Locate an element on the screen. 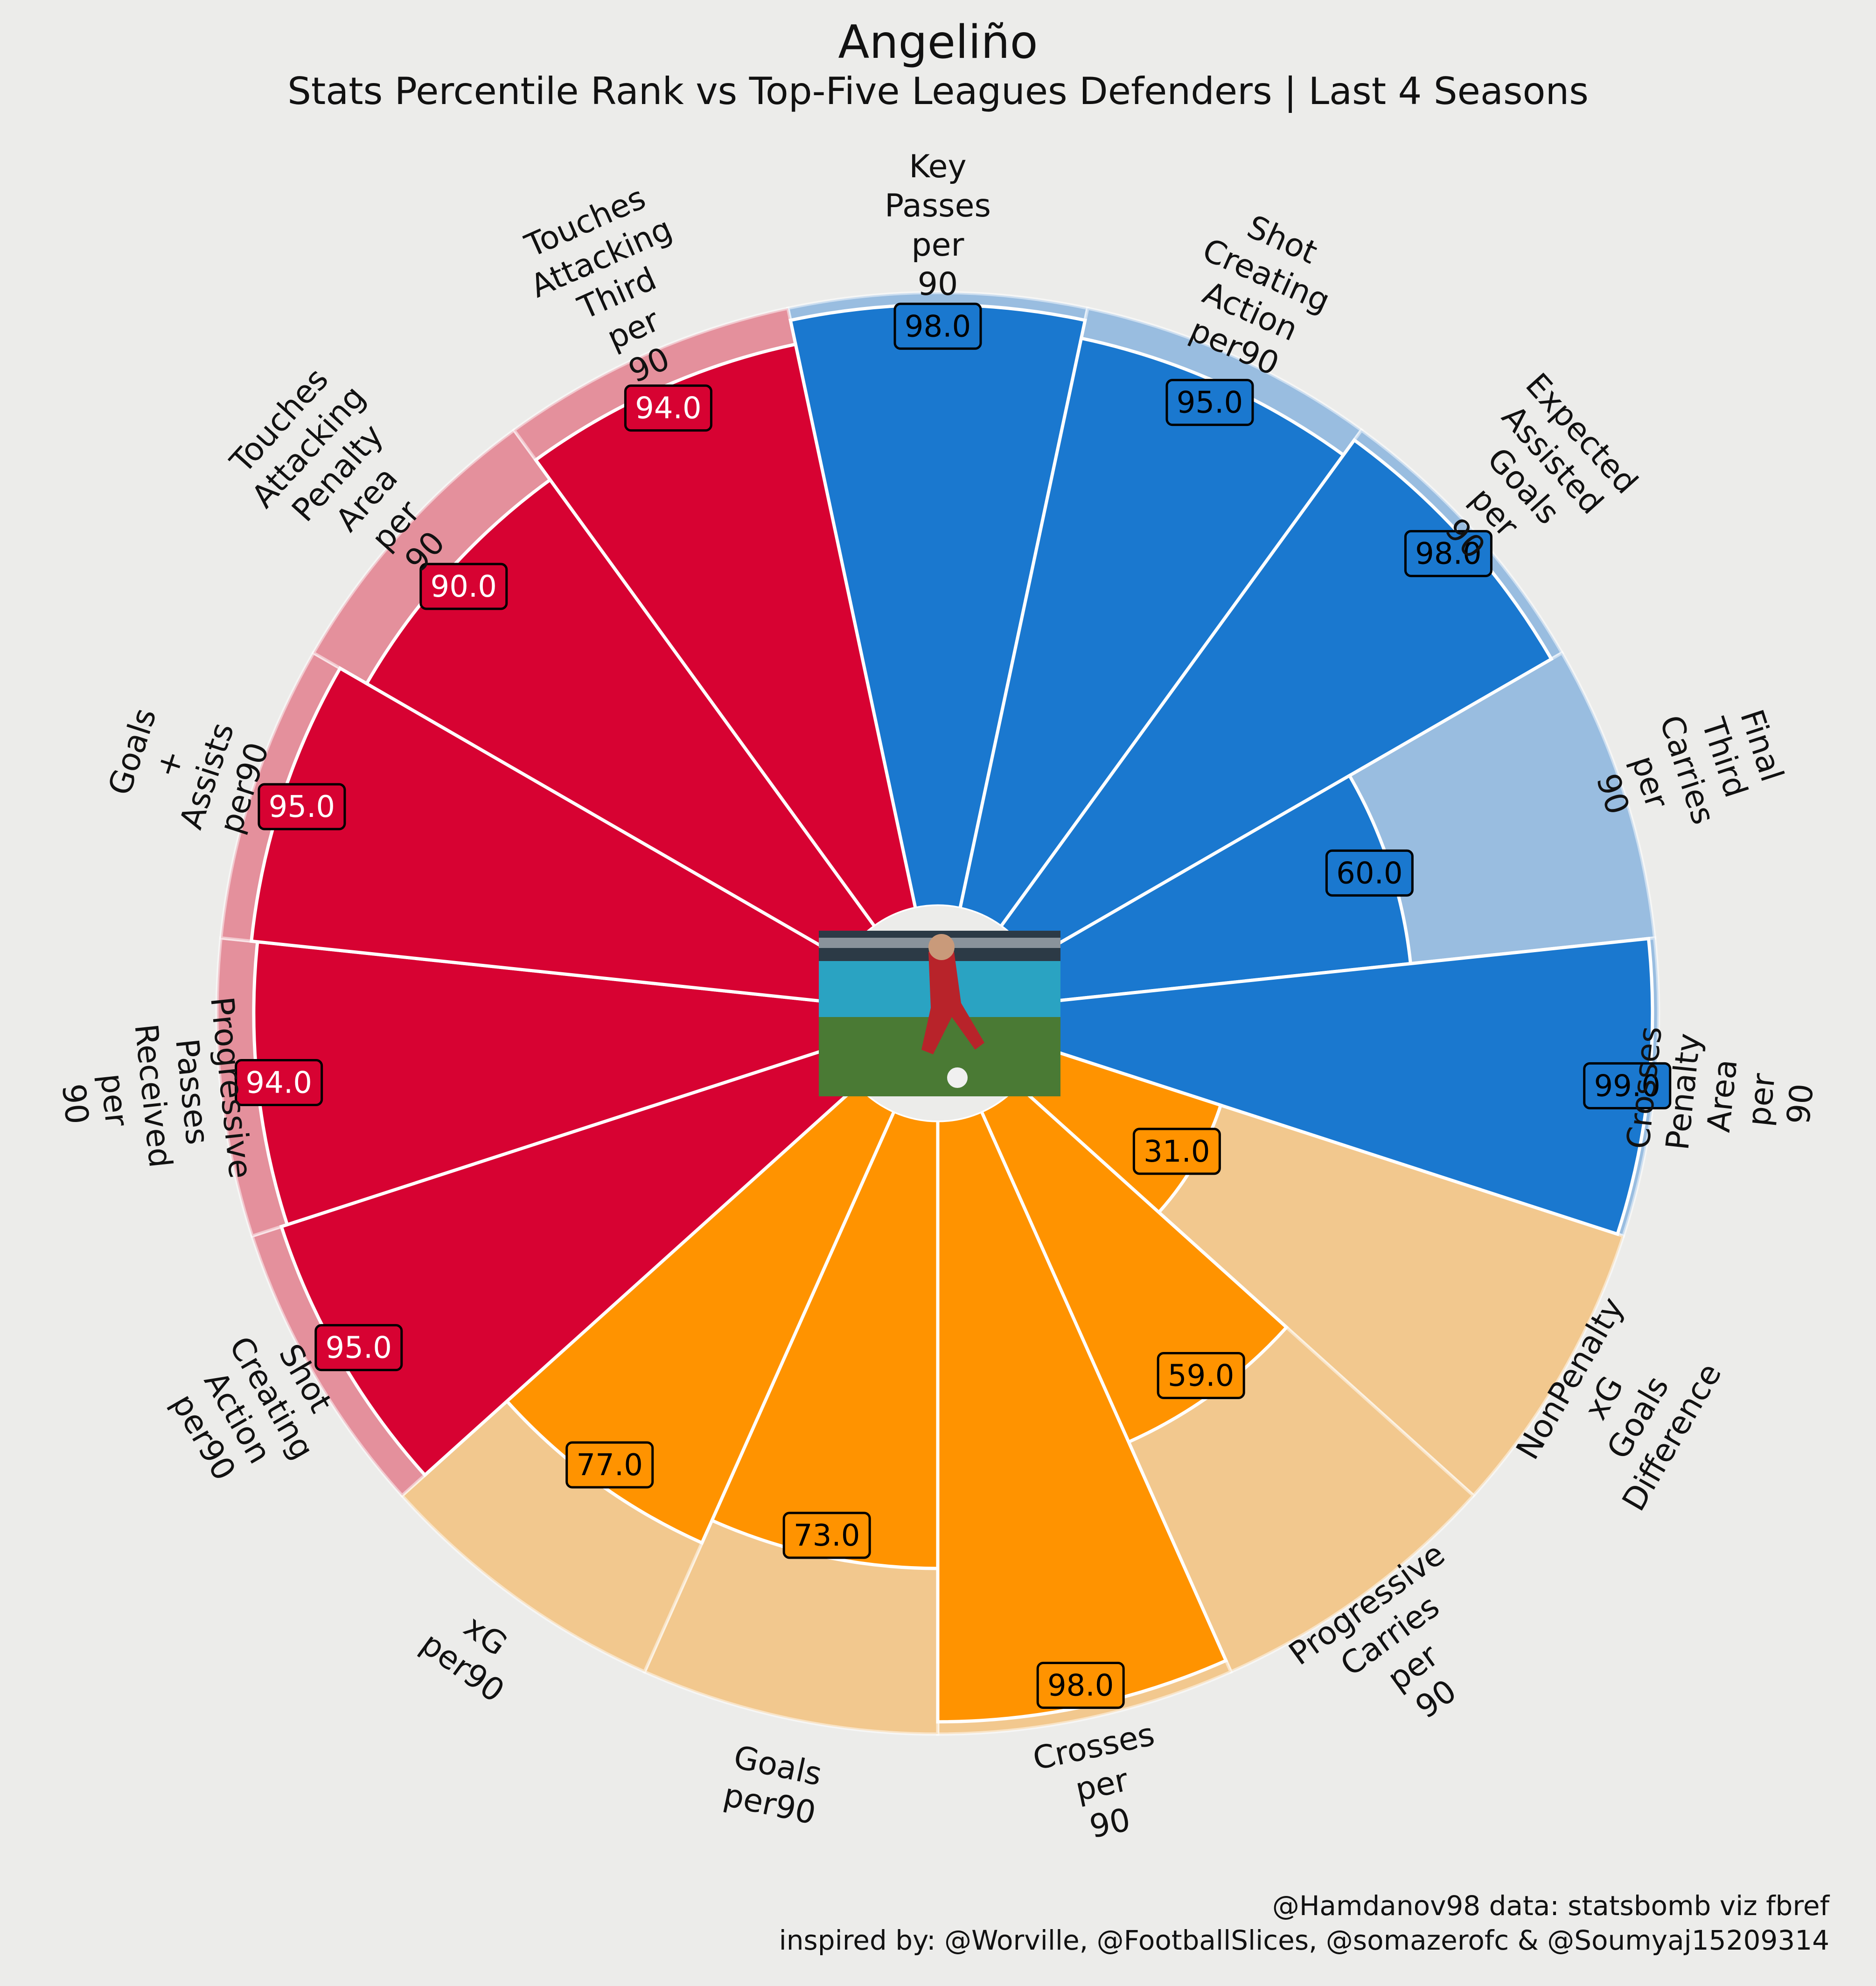  svg-text: 60.0 is located at coordinates (1370, 873).